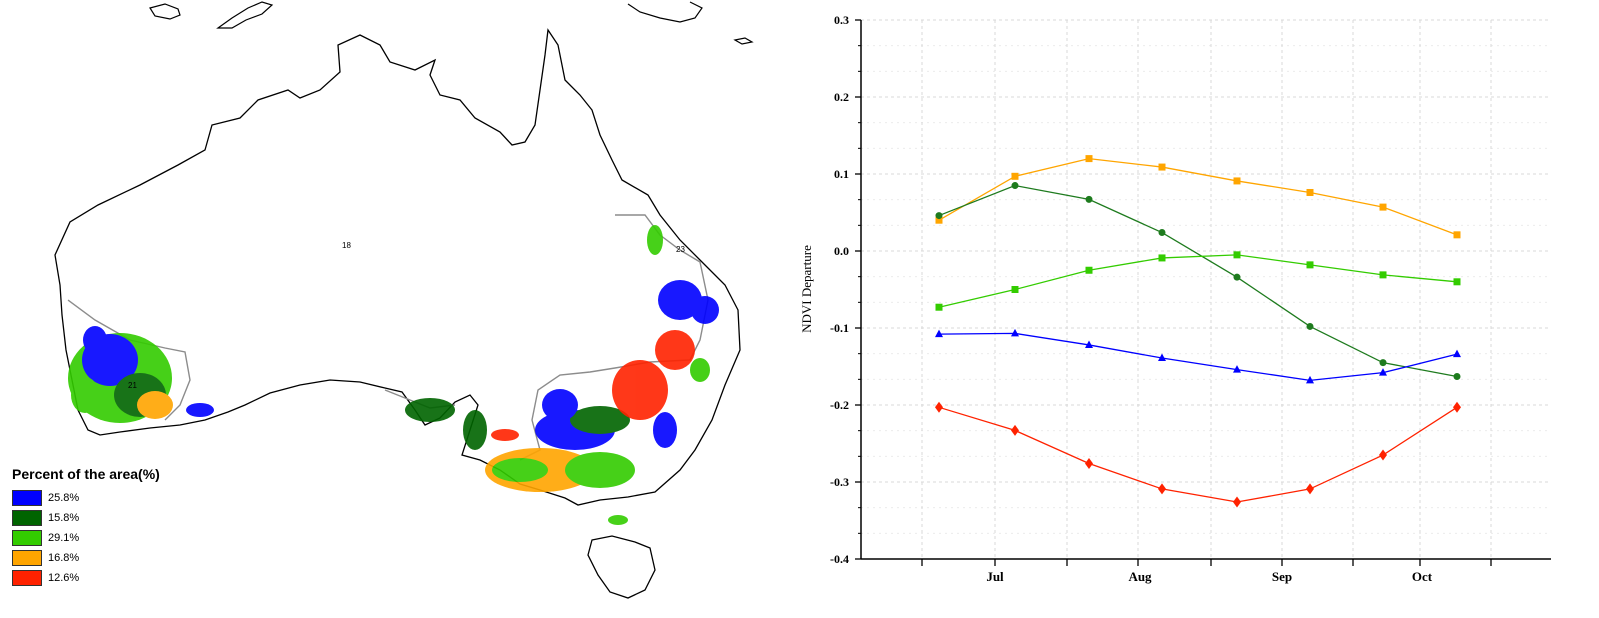 The height and width of the screenshot is (618, 1599). I want to click on legend-label: 29.1%, so click(64, 538).